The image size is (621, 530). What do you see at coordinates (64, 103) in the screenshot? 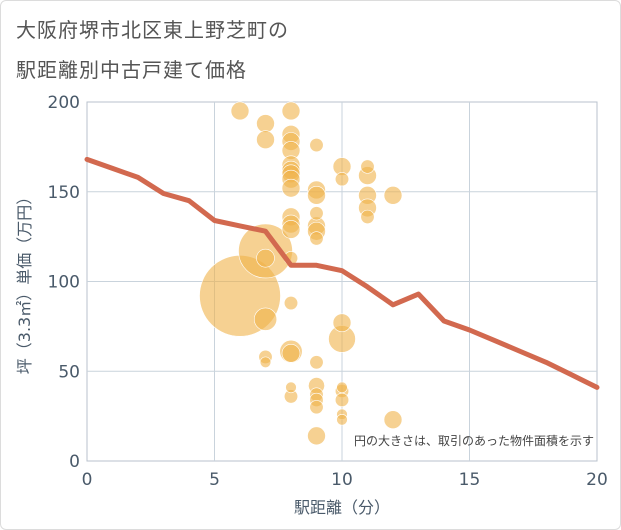
I see `y-tick-label: 200` at bounding box center [64, 103].